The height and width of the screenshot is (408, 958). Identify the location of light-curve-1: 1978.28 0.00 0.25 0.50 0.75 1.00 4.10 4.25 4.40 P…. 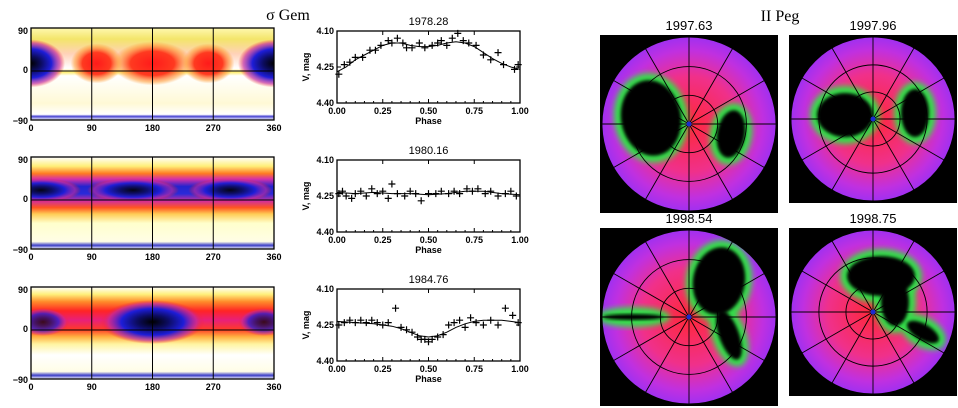
(415, 71).